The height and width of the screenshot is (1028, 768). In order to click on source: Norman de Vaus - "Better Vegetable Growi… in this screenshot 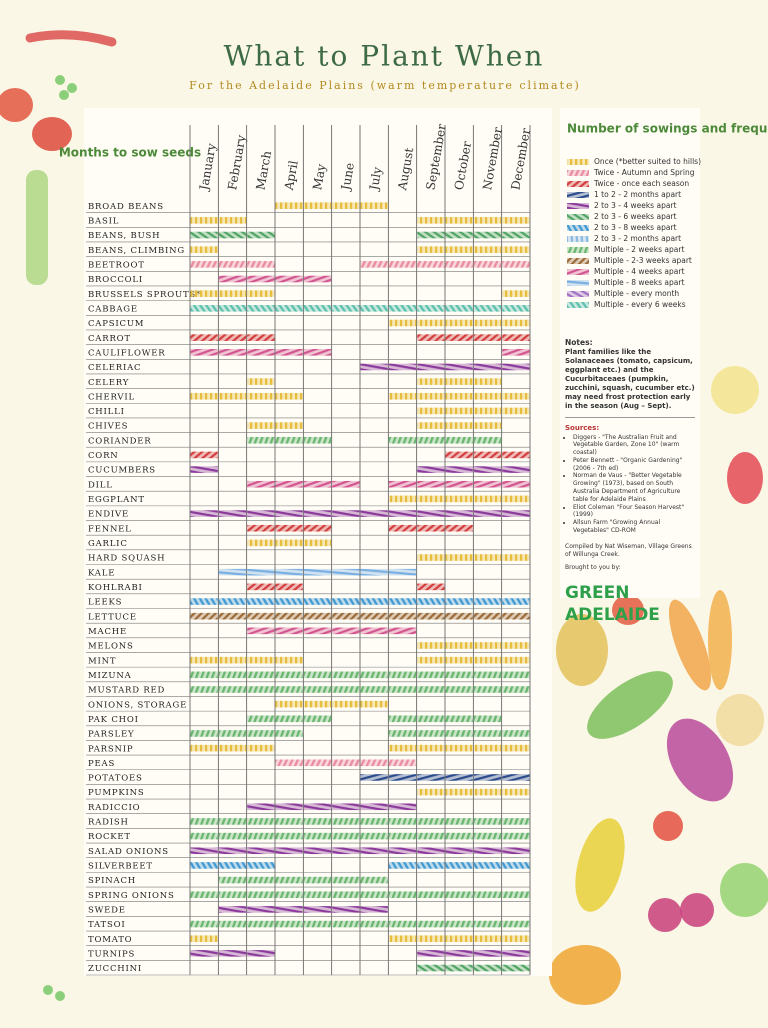, I will do `click(634, 487)`.